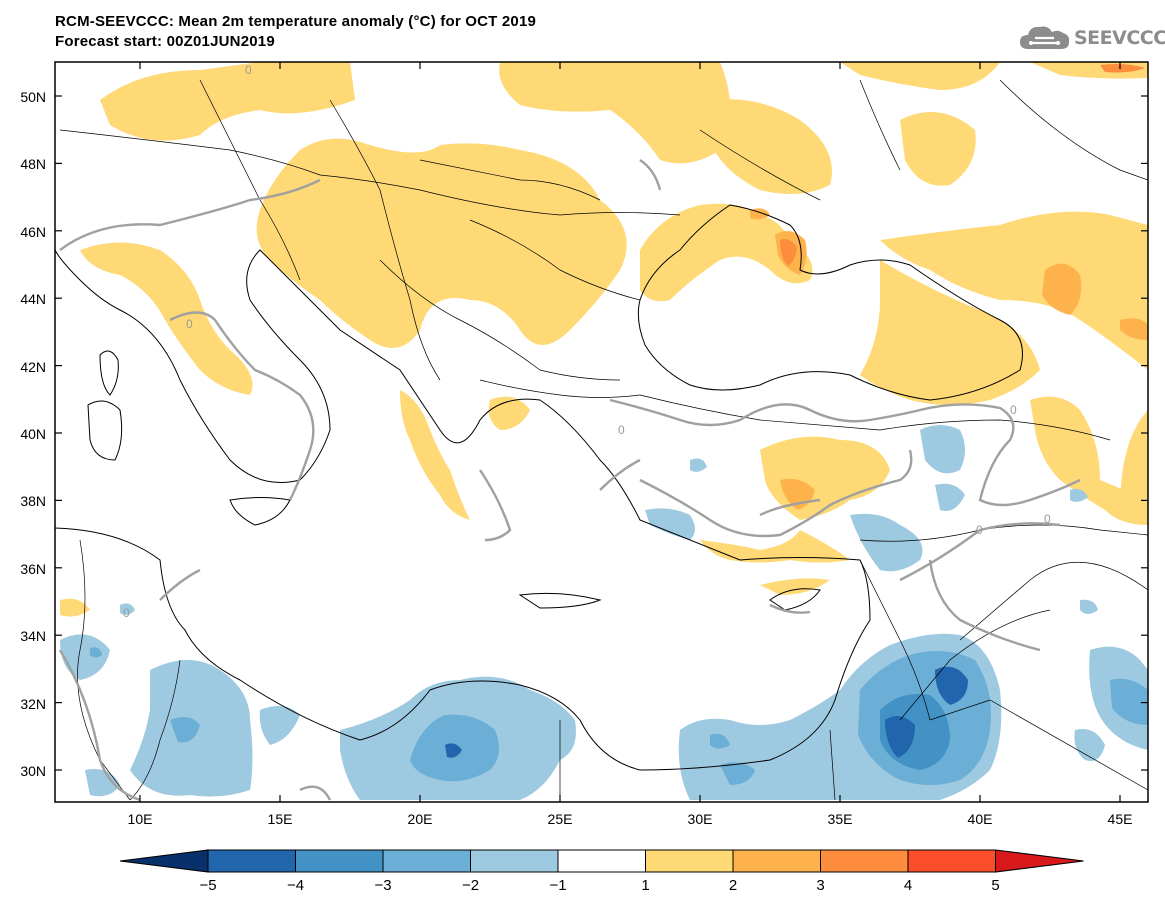 The image size is (1165, 907). What do you see at coordinates (560, 819) in the screenshot?
I see `lon-tick-label: 25E` at bounding box center [560, 819].